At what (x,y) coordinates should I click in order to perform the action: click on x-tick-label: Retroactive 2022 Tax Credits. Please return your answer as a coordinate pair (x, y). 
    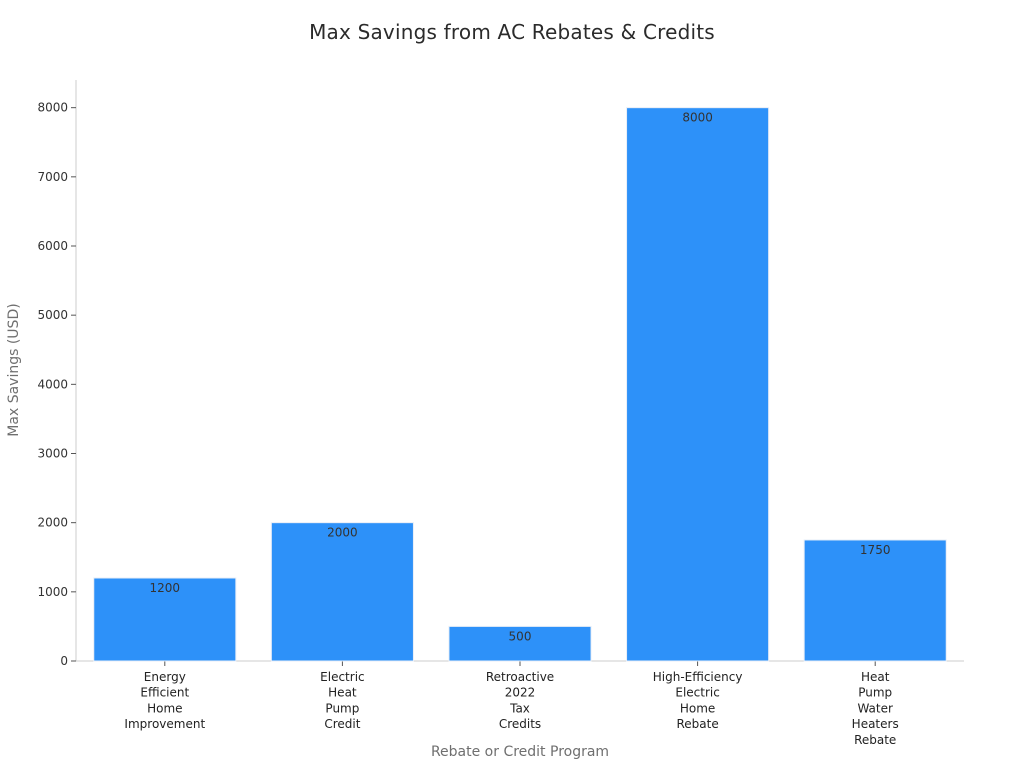
    Looking at the image, I should click on (520, 700).